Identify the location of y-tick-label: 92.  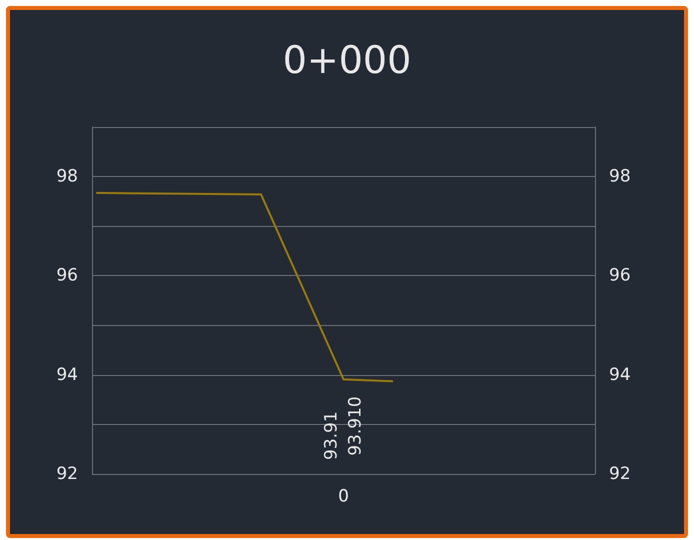
(67, 474).